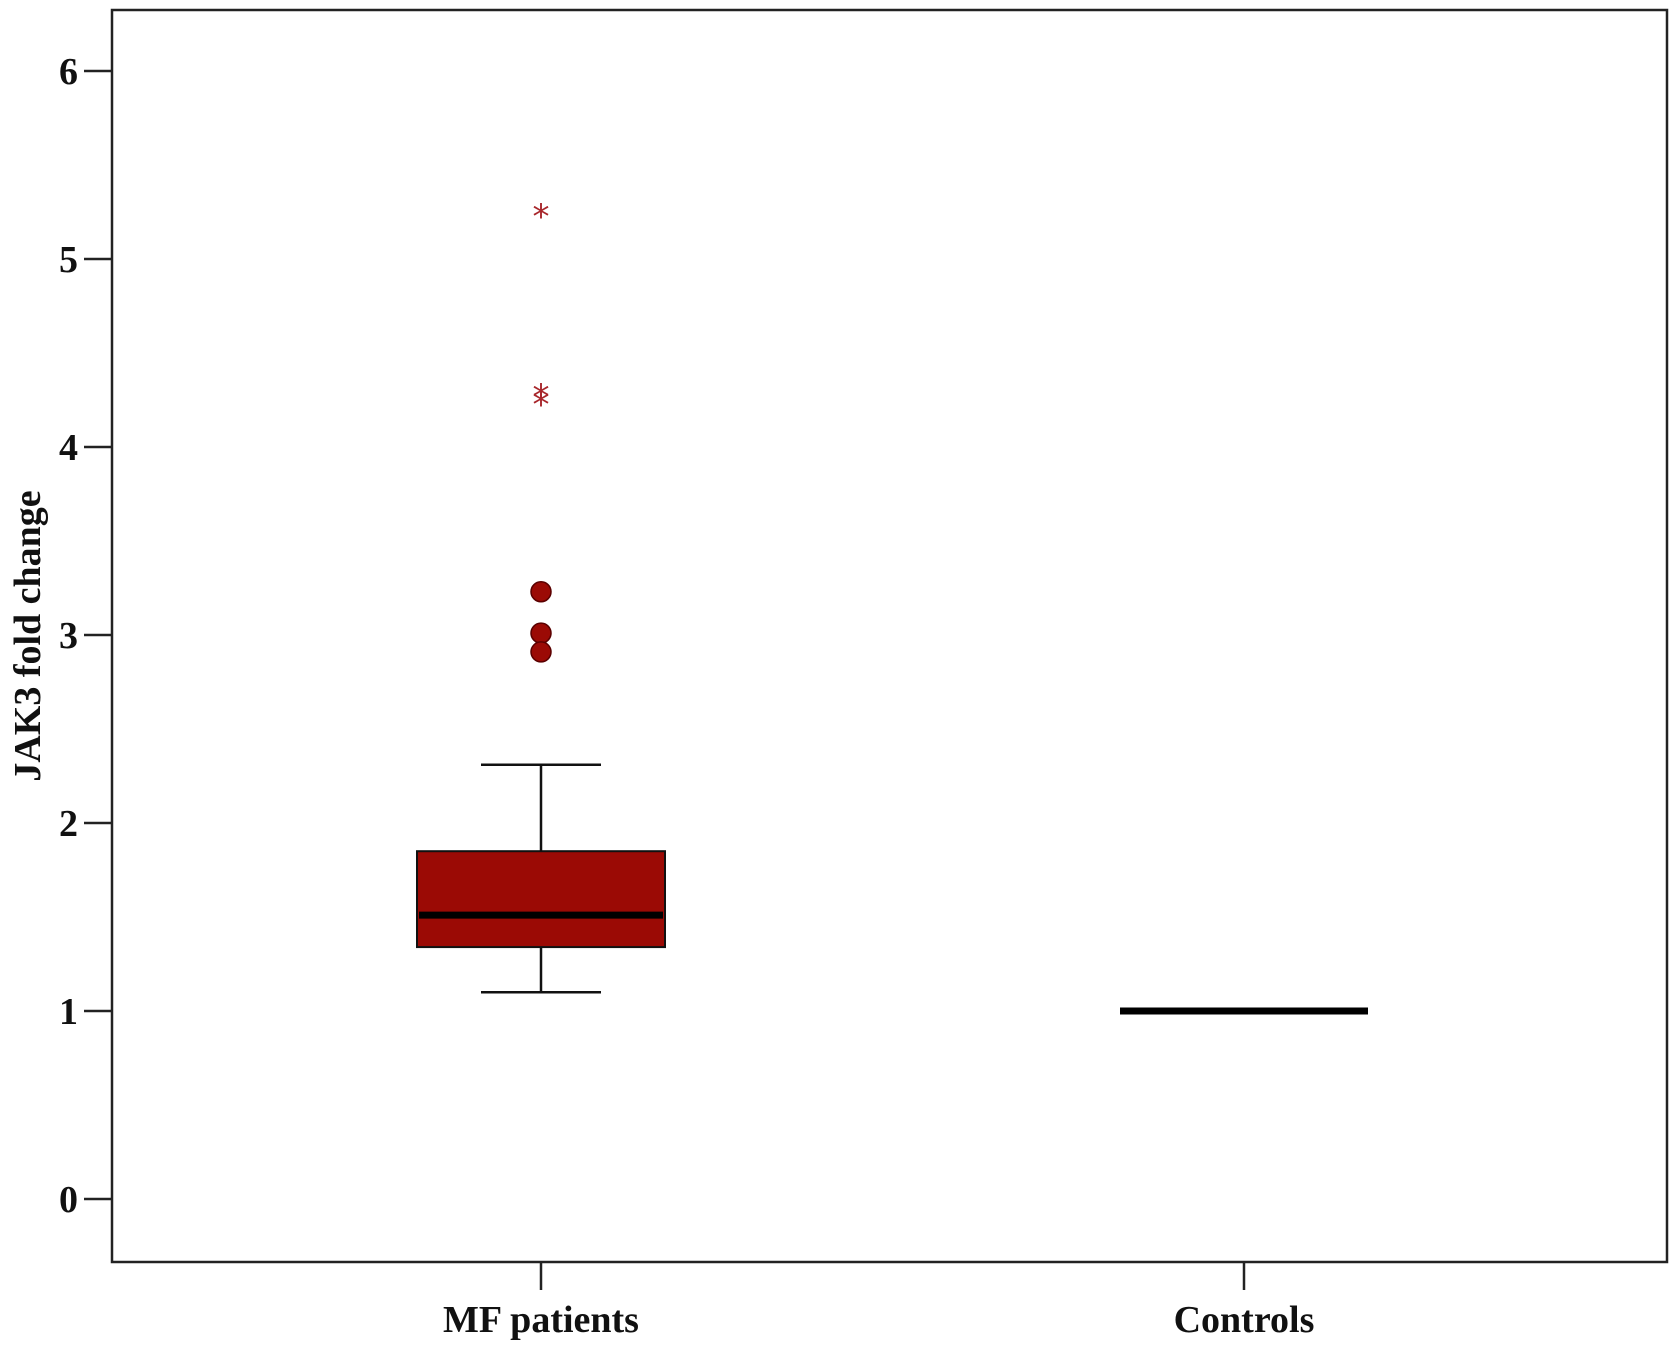 The image size is (1675, 1348). Describe the element at coordinates (28, 635) in the screenshot. I see `y-axis-title: JAK3 fold change` at that location.